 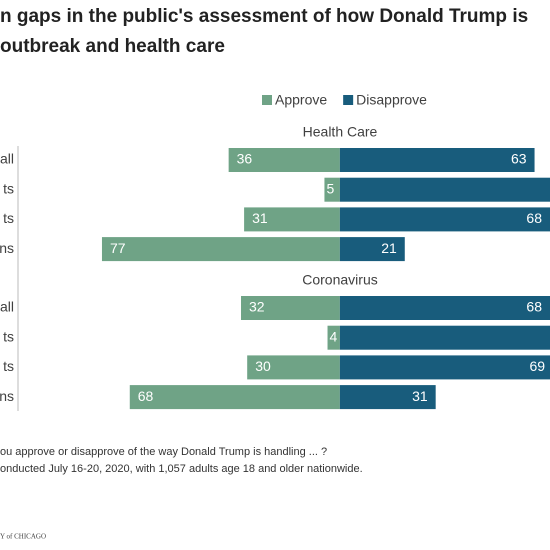 I want to click on legend-label: Approve, so click(x=301, y=100).